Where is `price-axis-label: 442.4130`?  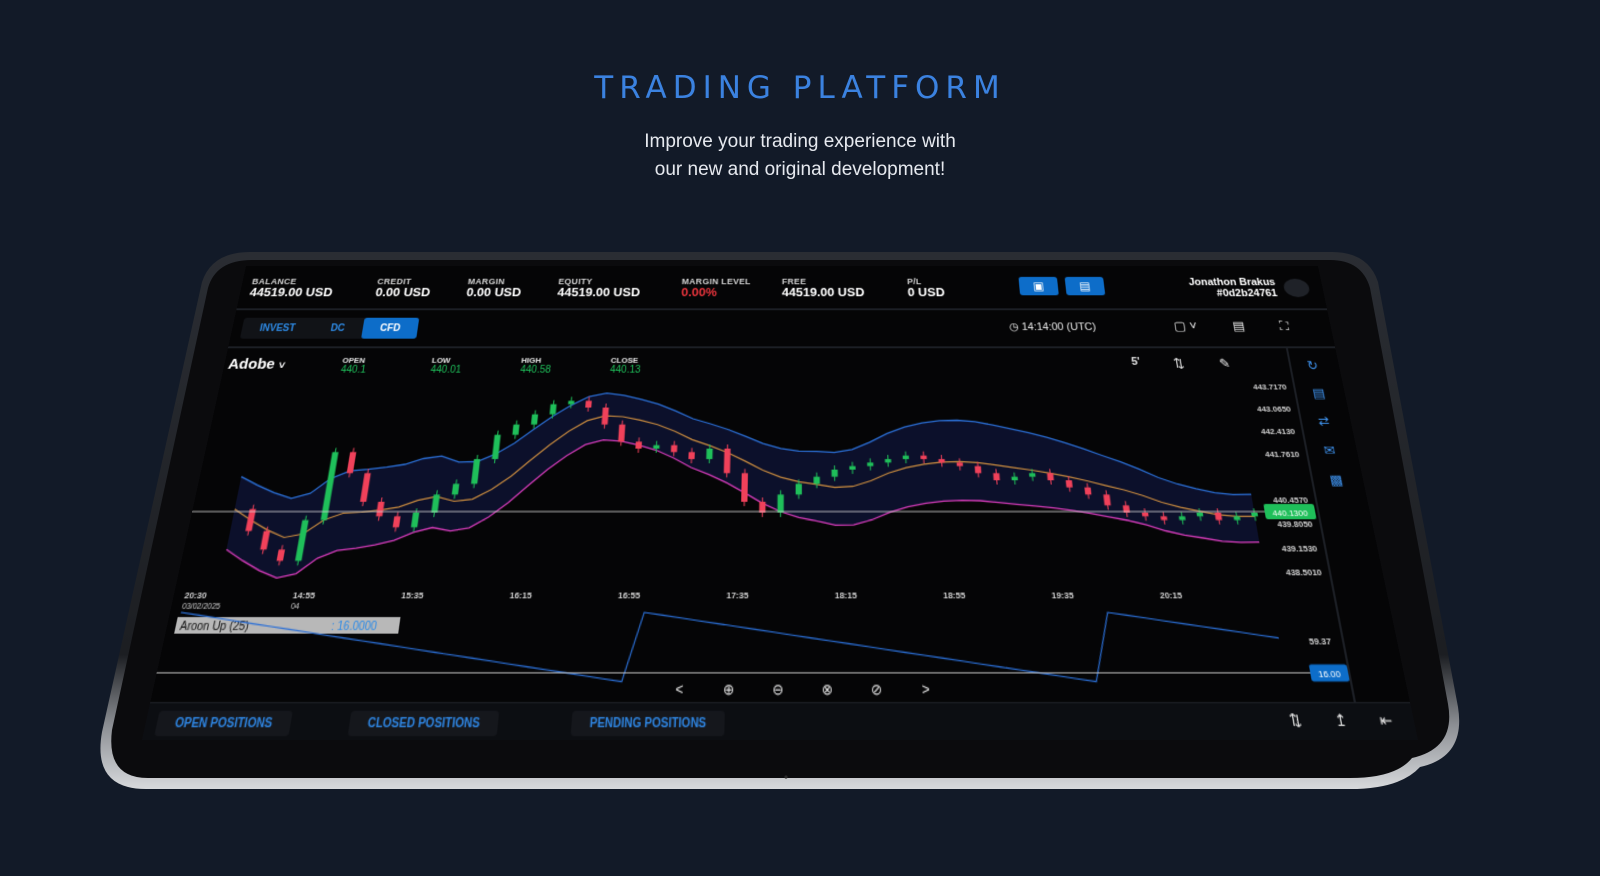 price-axis-label: 442.4130 is located at coordinates (1278, 431).